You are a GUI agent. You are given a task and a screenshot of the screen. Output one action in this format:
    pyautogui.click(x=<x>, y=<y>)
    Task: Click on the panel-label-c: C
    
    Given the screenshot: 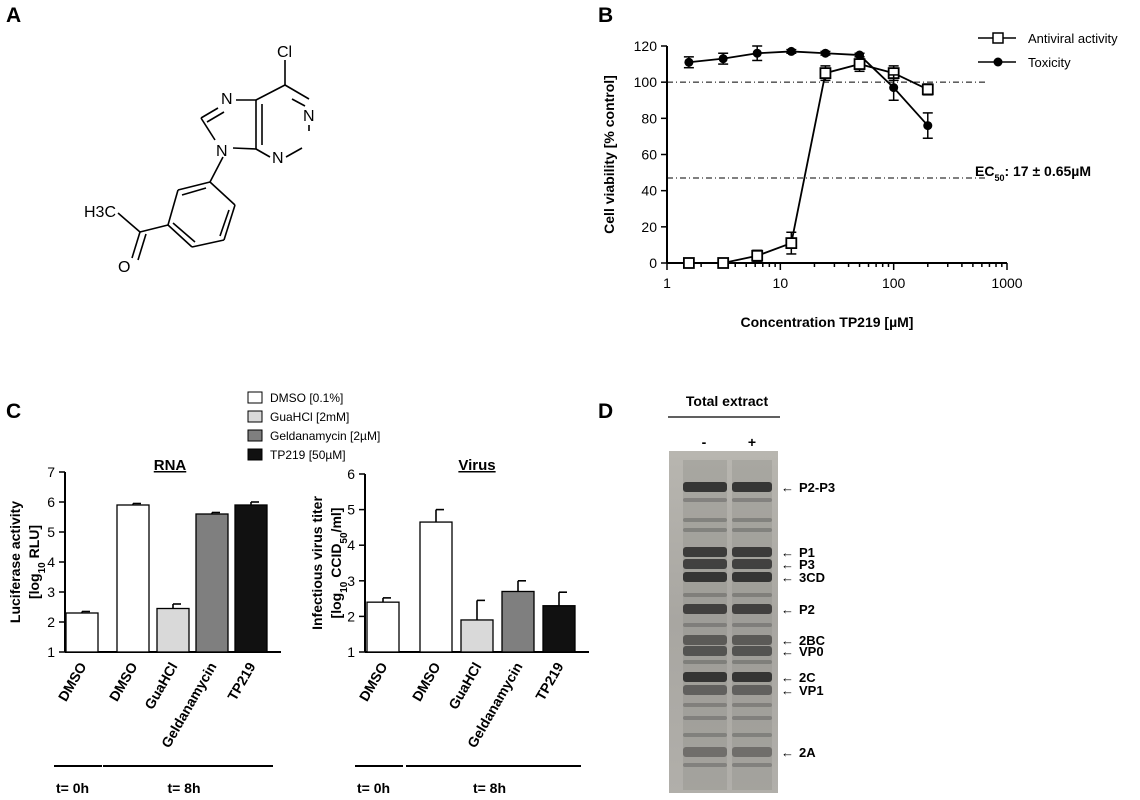 What is the action you would take?
    pyautogui.click(x=14, y=411)
    